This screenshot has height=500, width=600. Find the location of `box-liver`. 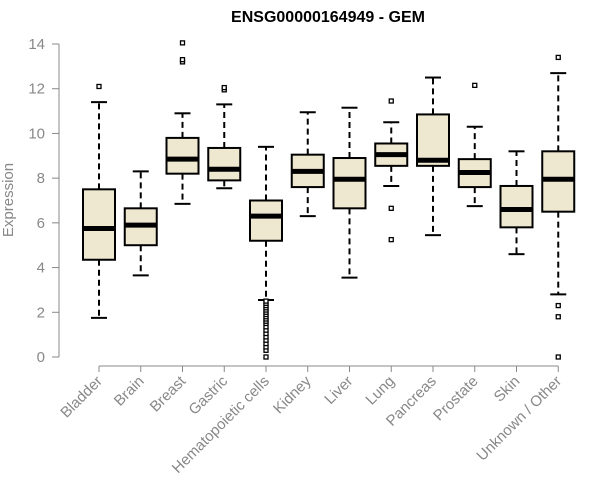

box-liver is located at coordinates (349, 192).